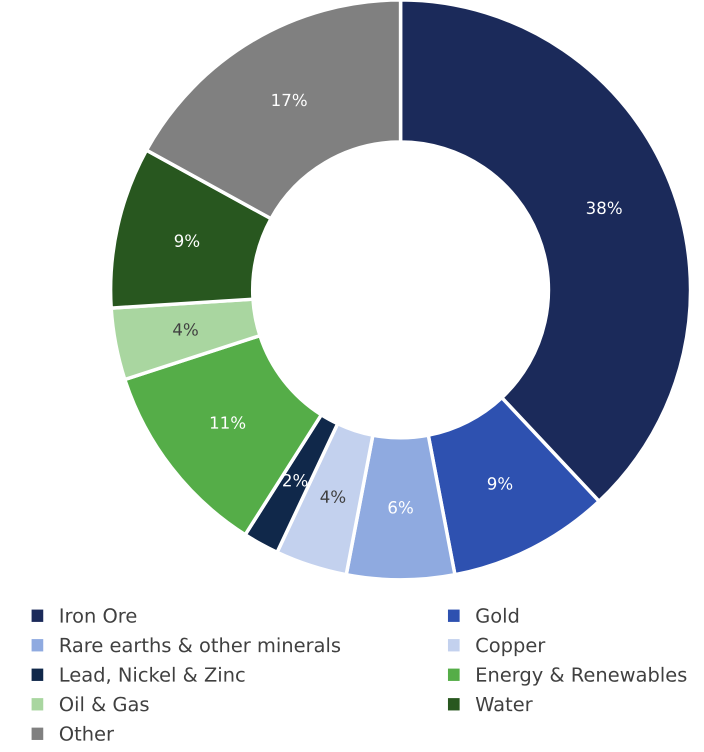 The width and height of the screenshot is (704, 752). Describe the element at coordinates (289, 100) in the screenshot. I see `data-label: 17%` at that location.